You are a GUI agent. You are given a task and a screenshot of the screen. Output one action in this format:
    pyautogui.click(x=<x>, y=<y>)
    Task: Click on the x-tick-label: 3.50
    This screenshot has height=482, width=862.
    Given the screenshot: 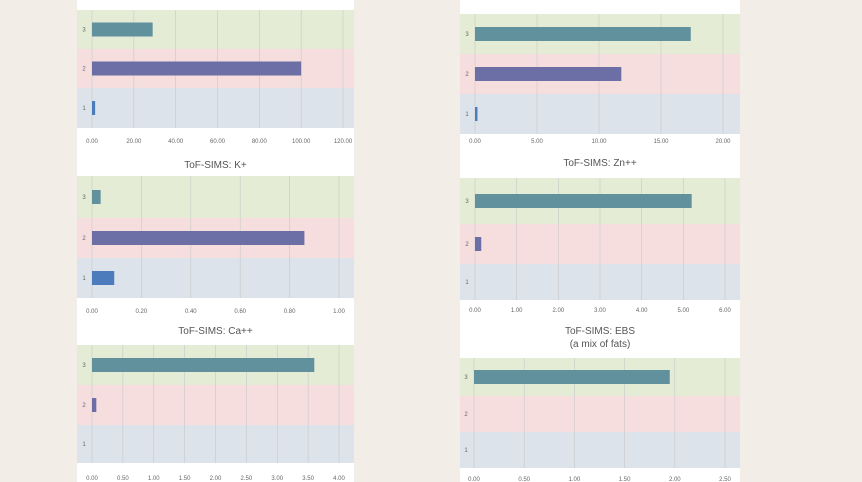 What is the action you would take?
    pyautogui.click(x=308, y=479)
    